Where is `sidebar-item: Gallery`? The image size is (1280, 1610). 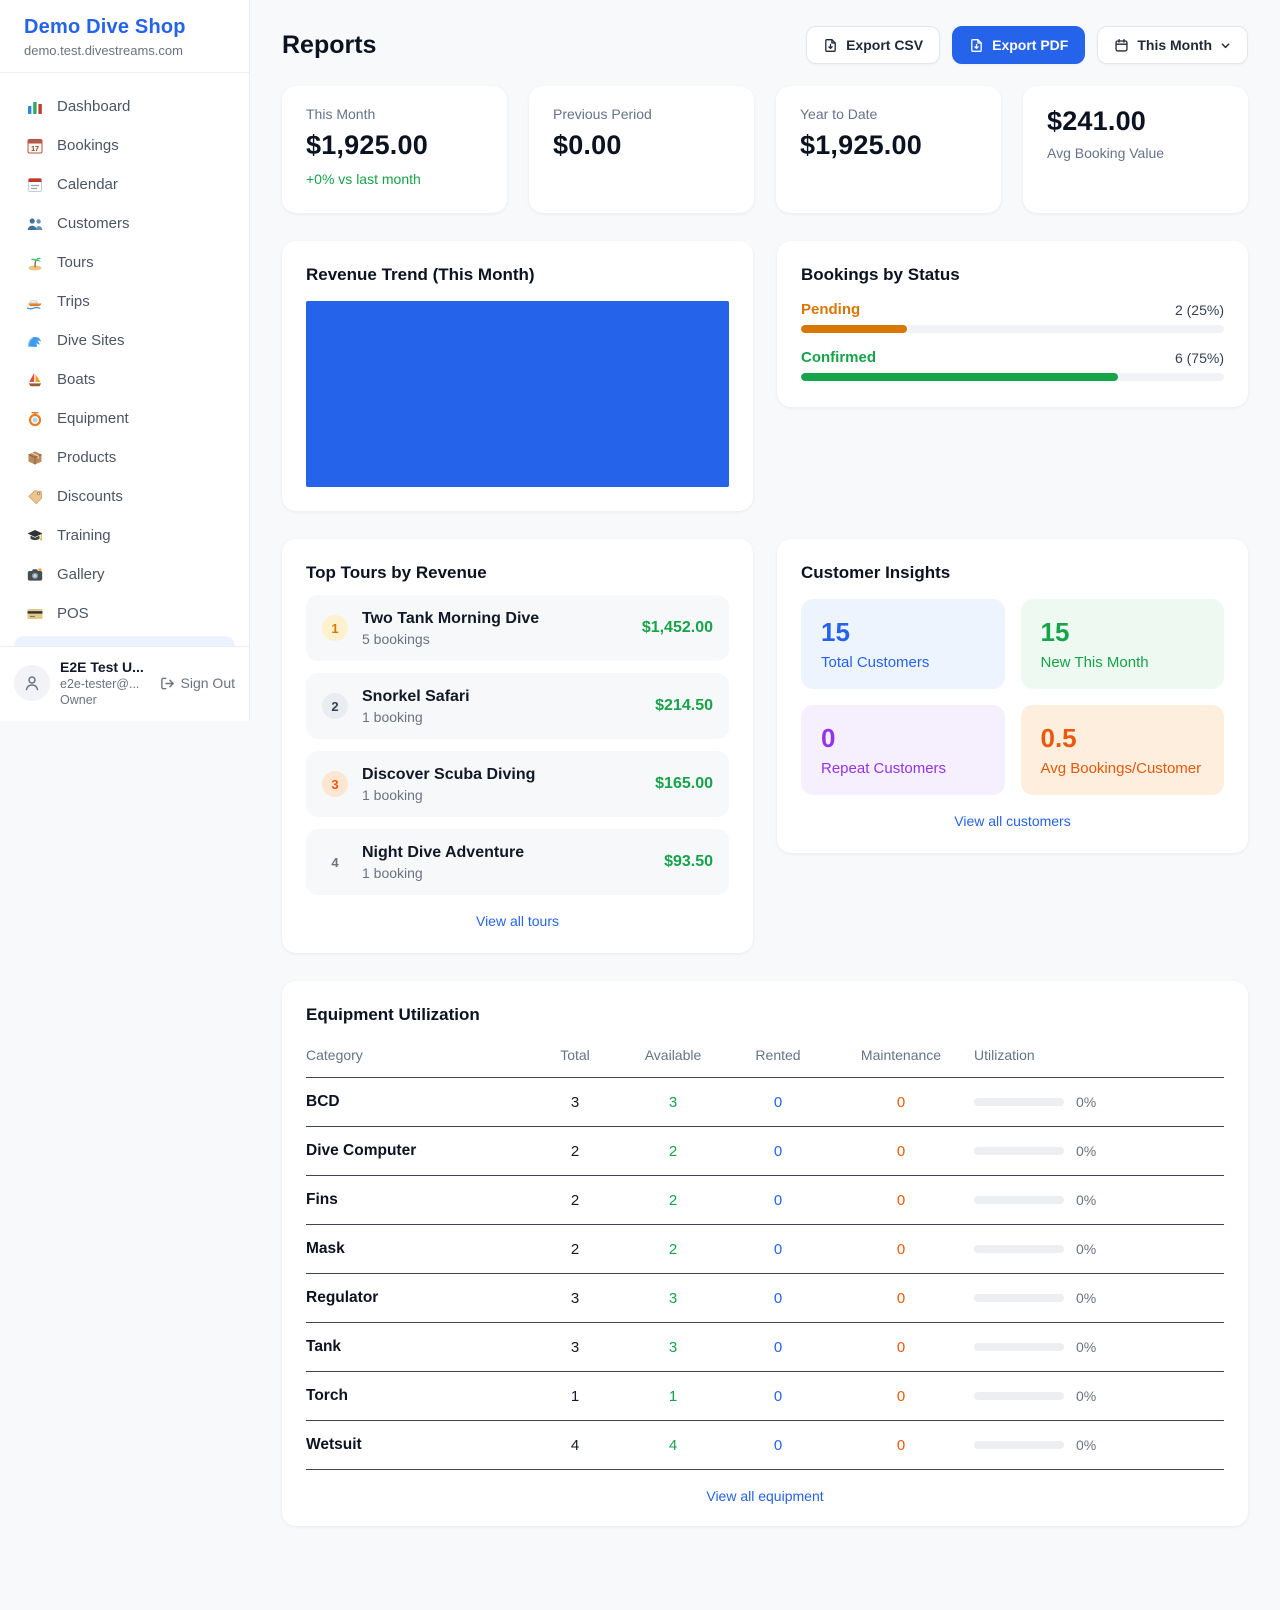
sidebar-item: Gallery is located at coordinates (124, 574).